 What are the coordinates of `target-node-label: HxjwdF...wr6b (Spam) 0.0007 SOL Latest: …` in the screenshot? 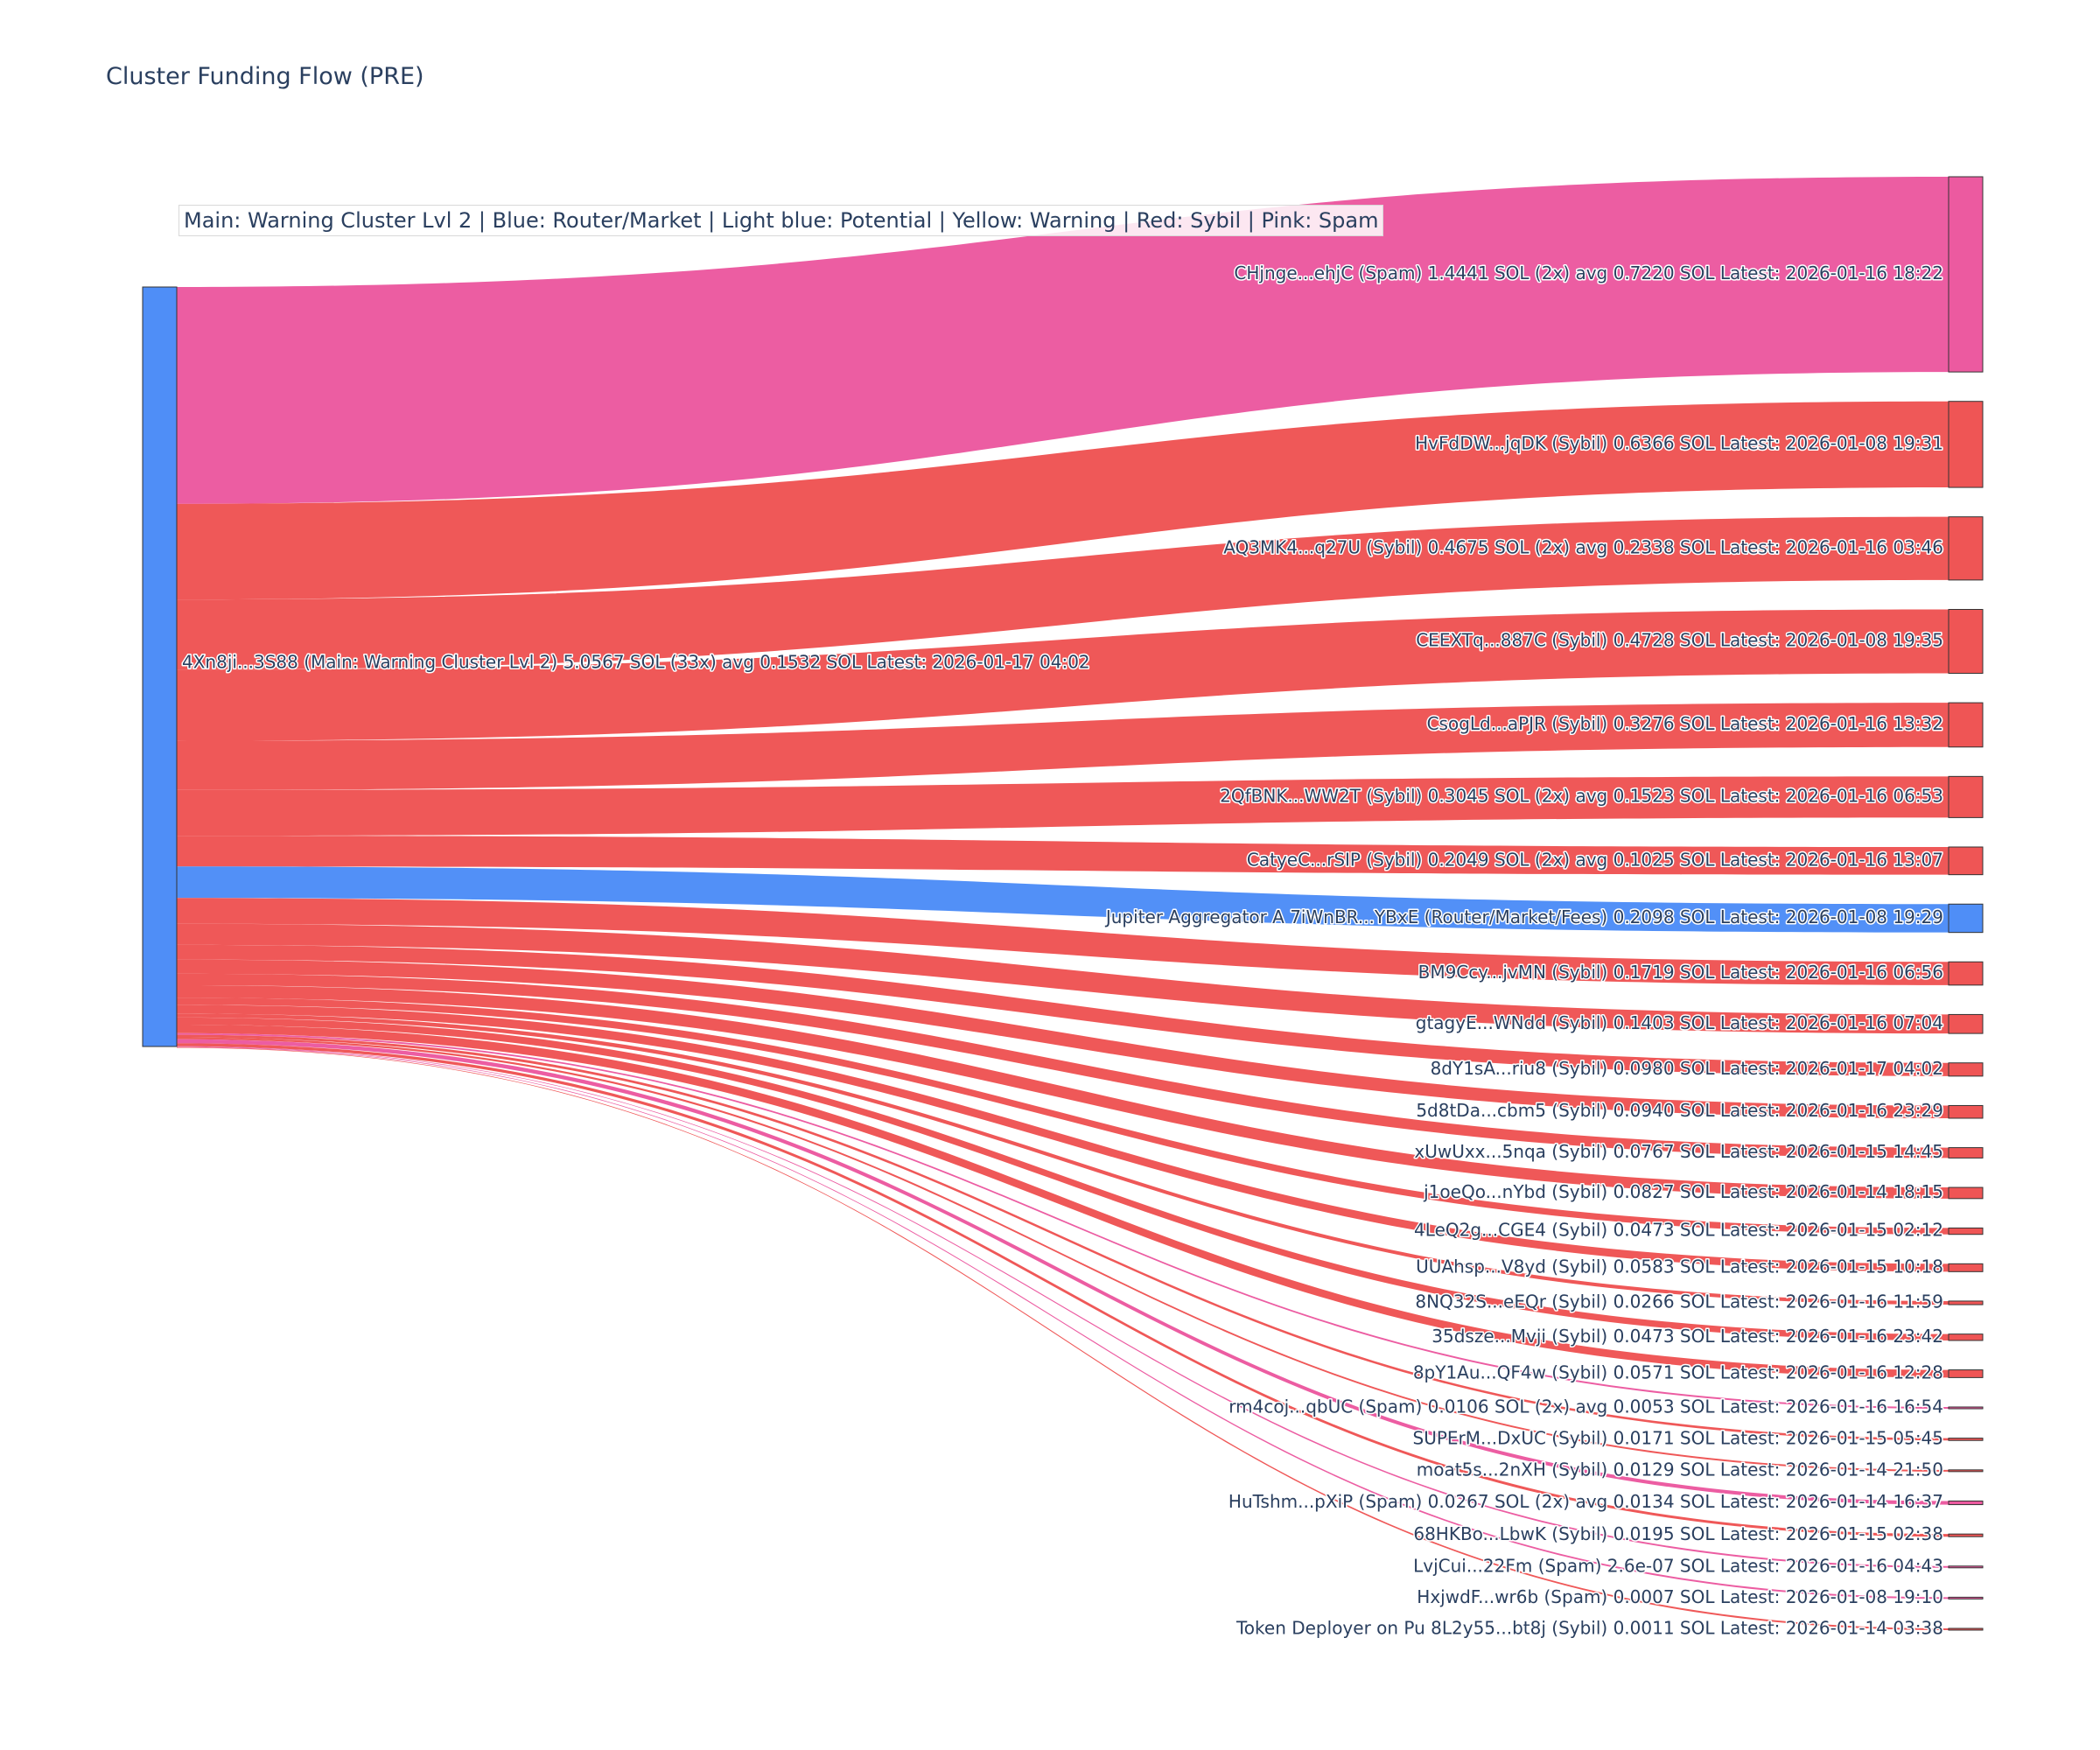 It's located at (1680, 1596).